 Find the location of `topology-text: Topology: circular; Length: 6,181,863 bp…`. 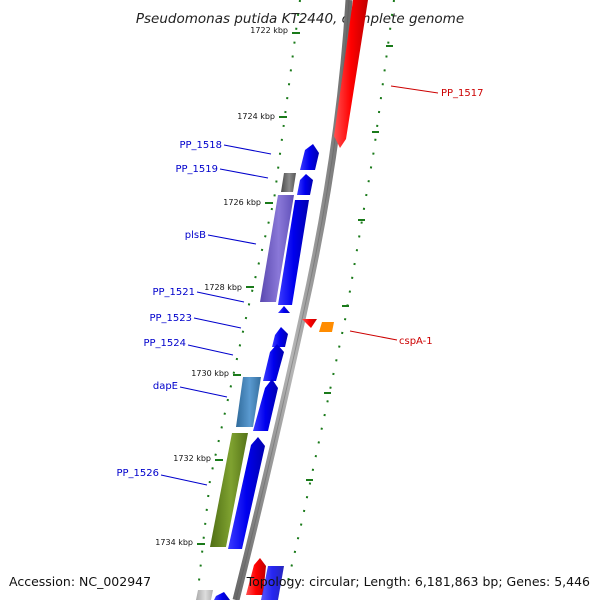

topology-text: Topology: circular; Length: 6,181,863 bp… is located at coordinates (418, 581).